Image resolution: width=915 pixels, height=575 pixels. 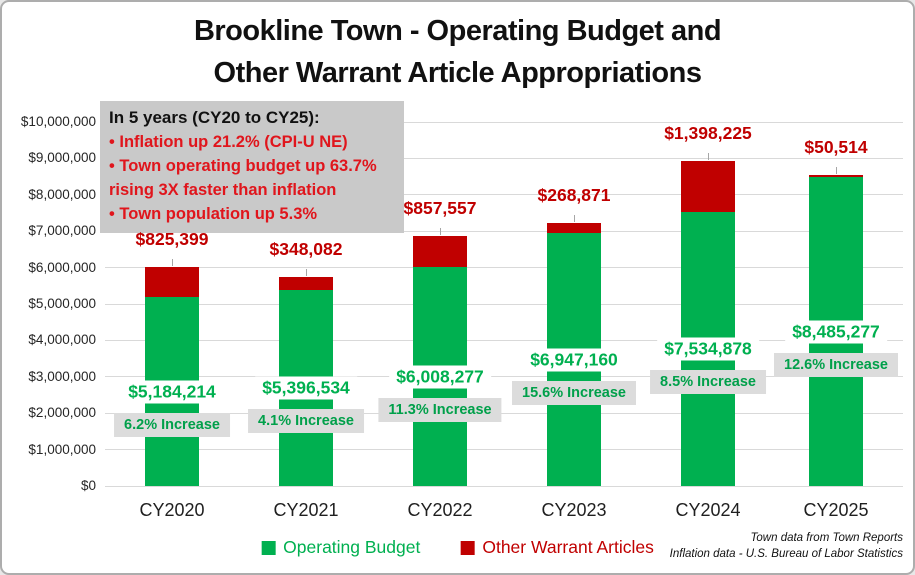 I want to click on operating-budget-value-label: $6,008,277, so click(x=440, y=377).